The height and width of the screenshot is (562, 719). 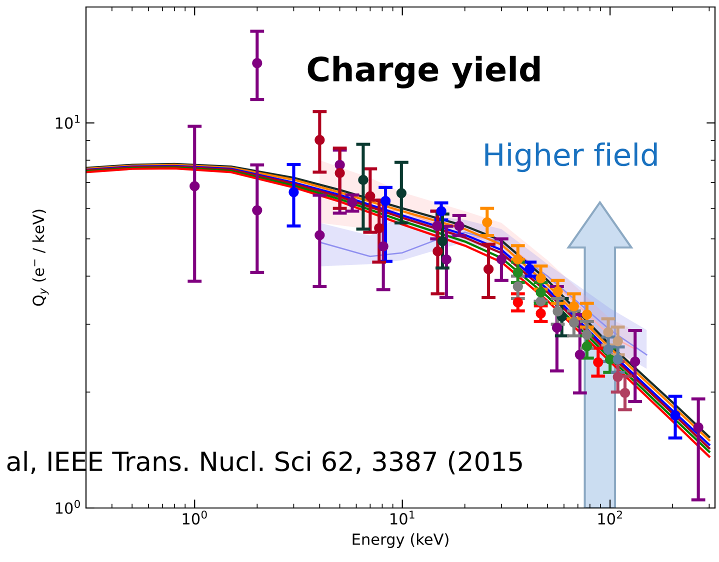 I want to click on x-tick-label: 10$^{1}$, so click(x=402, y=517).